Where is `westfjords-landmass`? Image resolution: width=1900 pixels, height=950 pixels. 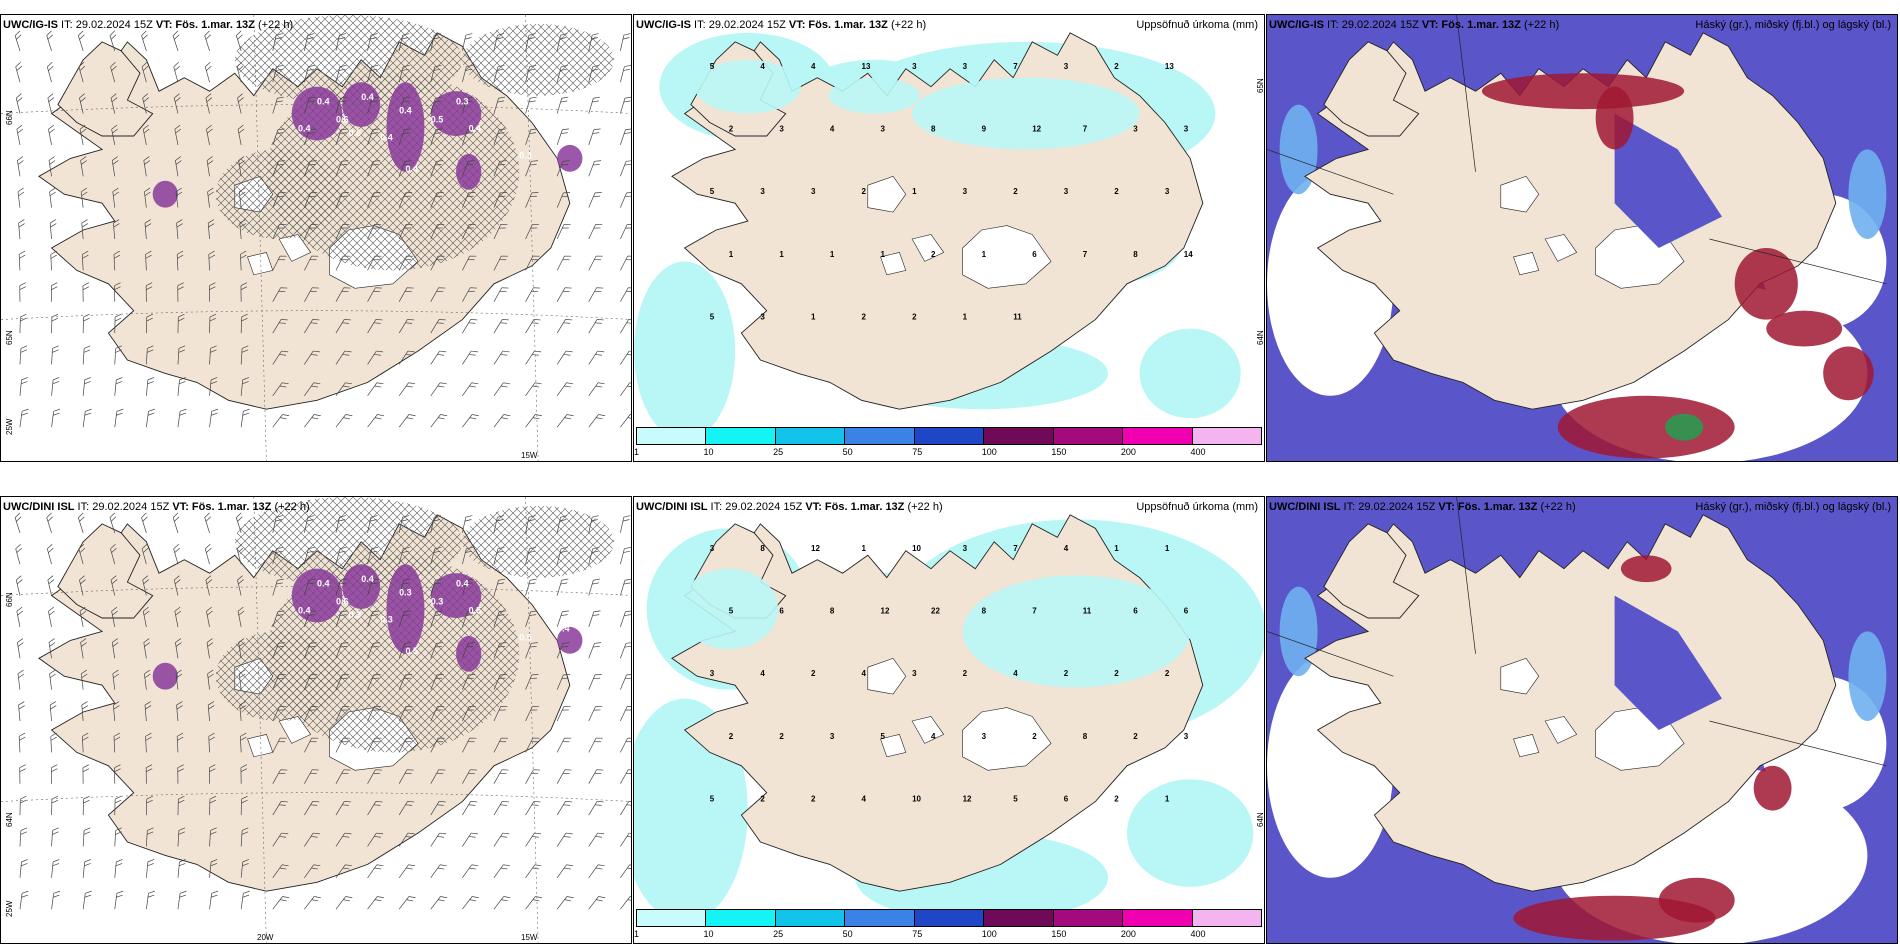 westfjords-landmass is located at coordinates (105, 571).